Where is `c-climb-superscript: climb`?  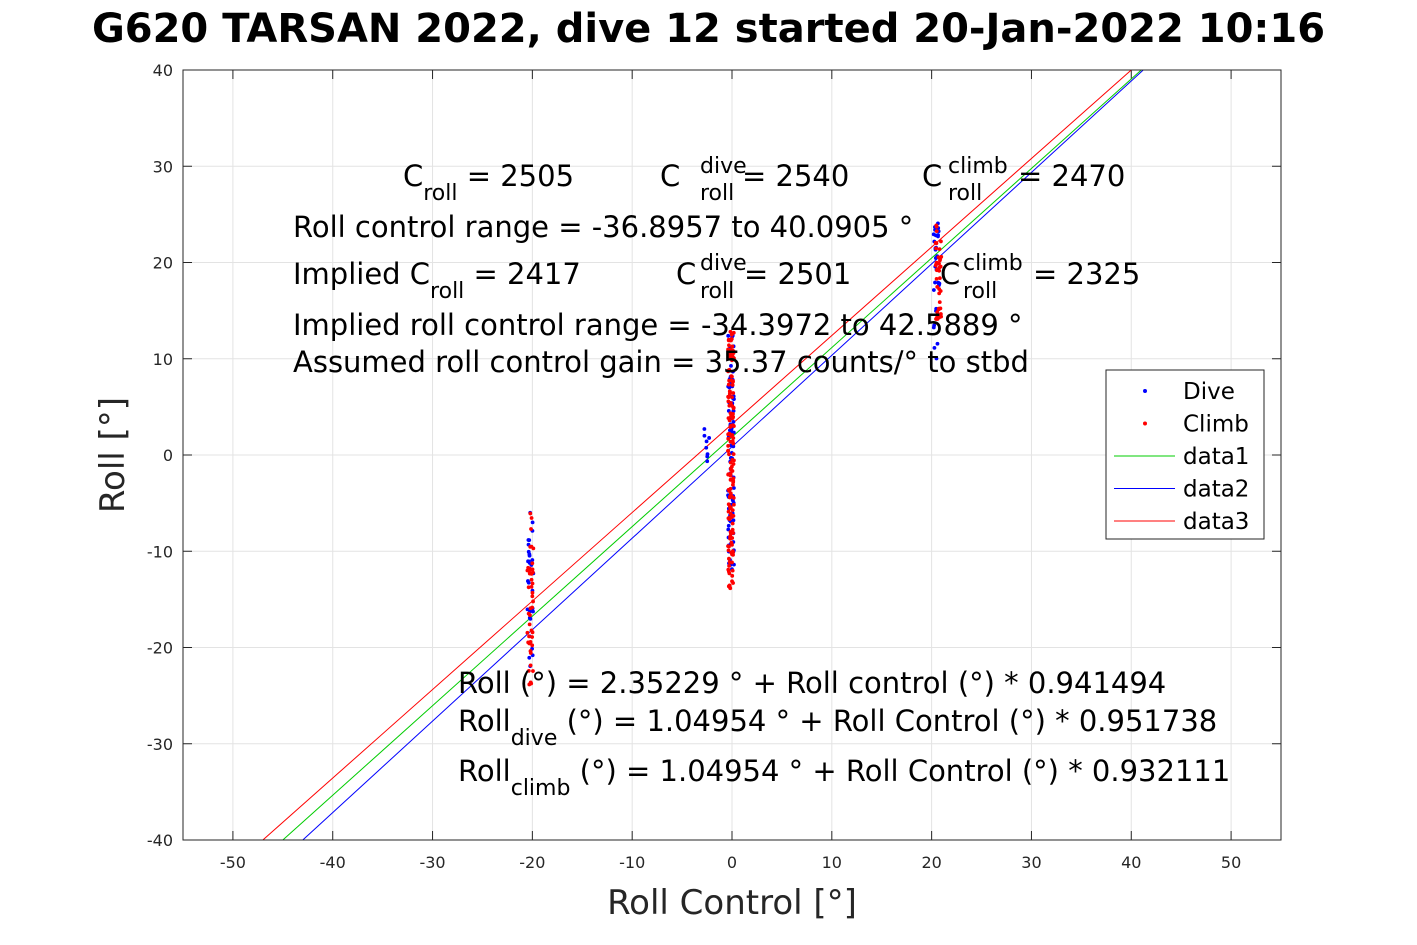
c-climb-superscript: climb is located at coordinates (978, 166).